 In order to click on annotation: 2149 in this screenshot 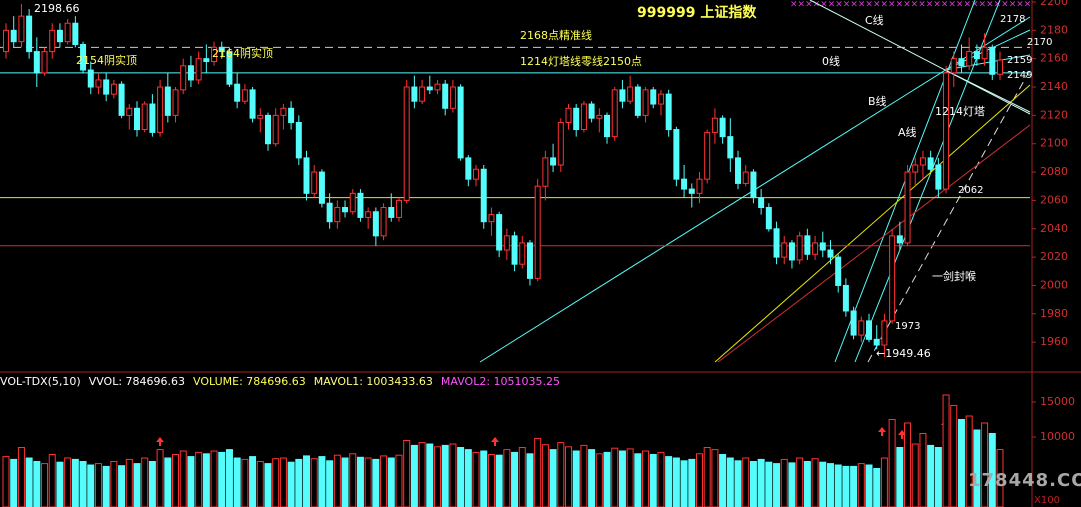, I will do `click(1019, 75)`.